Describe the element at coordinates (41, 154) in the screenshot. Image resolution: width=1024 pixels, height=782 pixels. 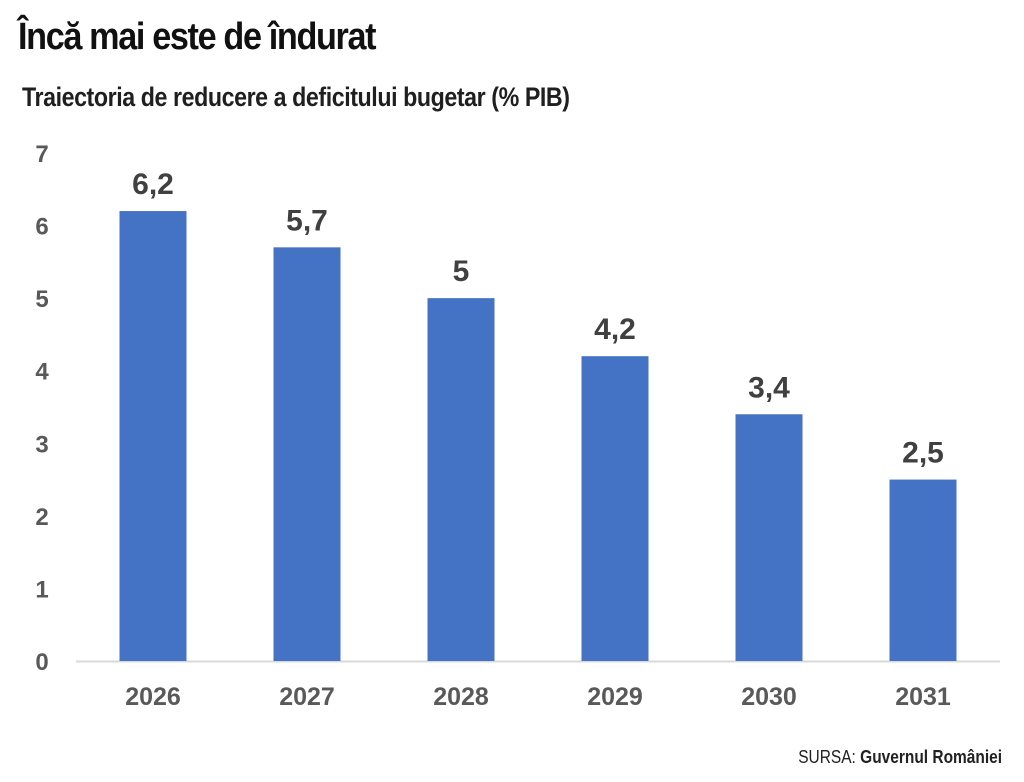
I see `y-tick-label: 7` at that location.